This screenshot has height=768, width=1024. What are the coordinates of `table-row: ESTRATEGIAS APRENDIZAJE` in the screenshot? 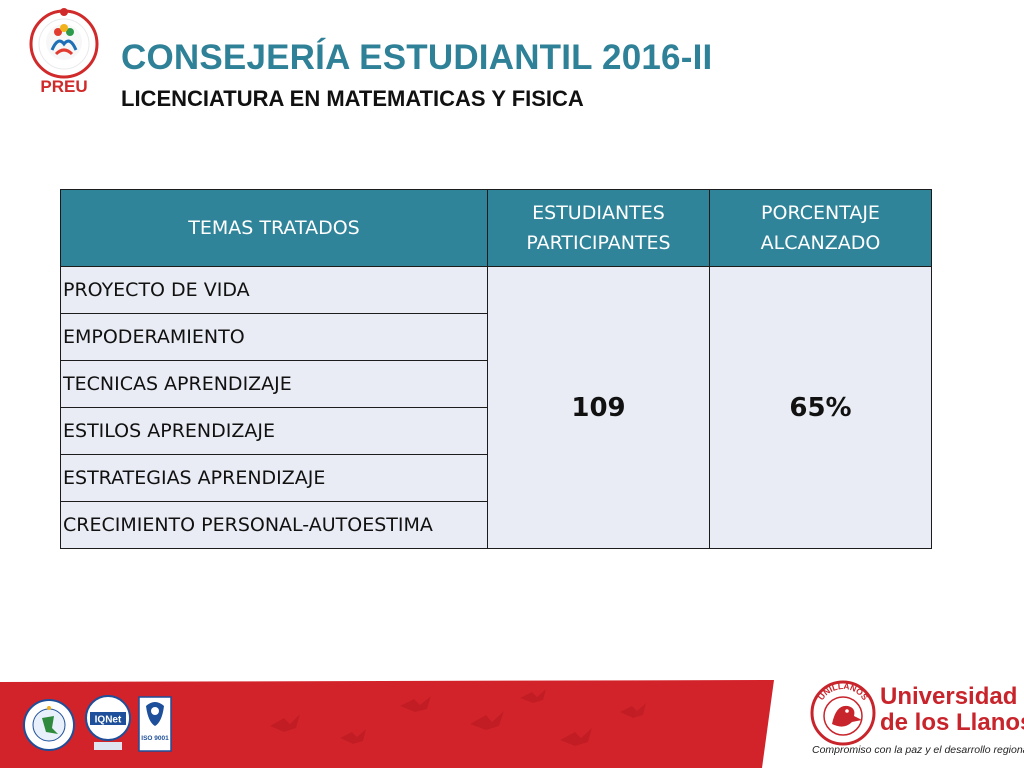 It's located at (496, 478).